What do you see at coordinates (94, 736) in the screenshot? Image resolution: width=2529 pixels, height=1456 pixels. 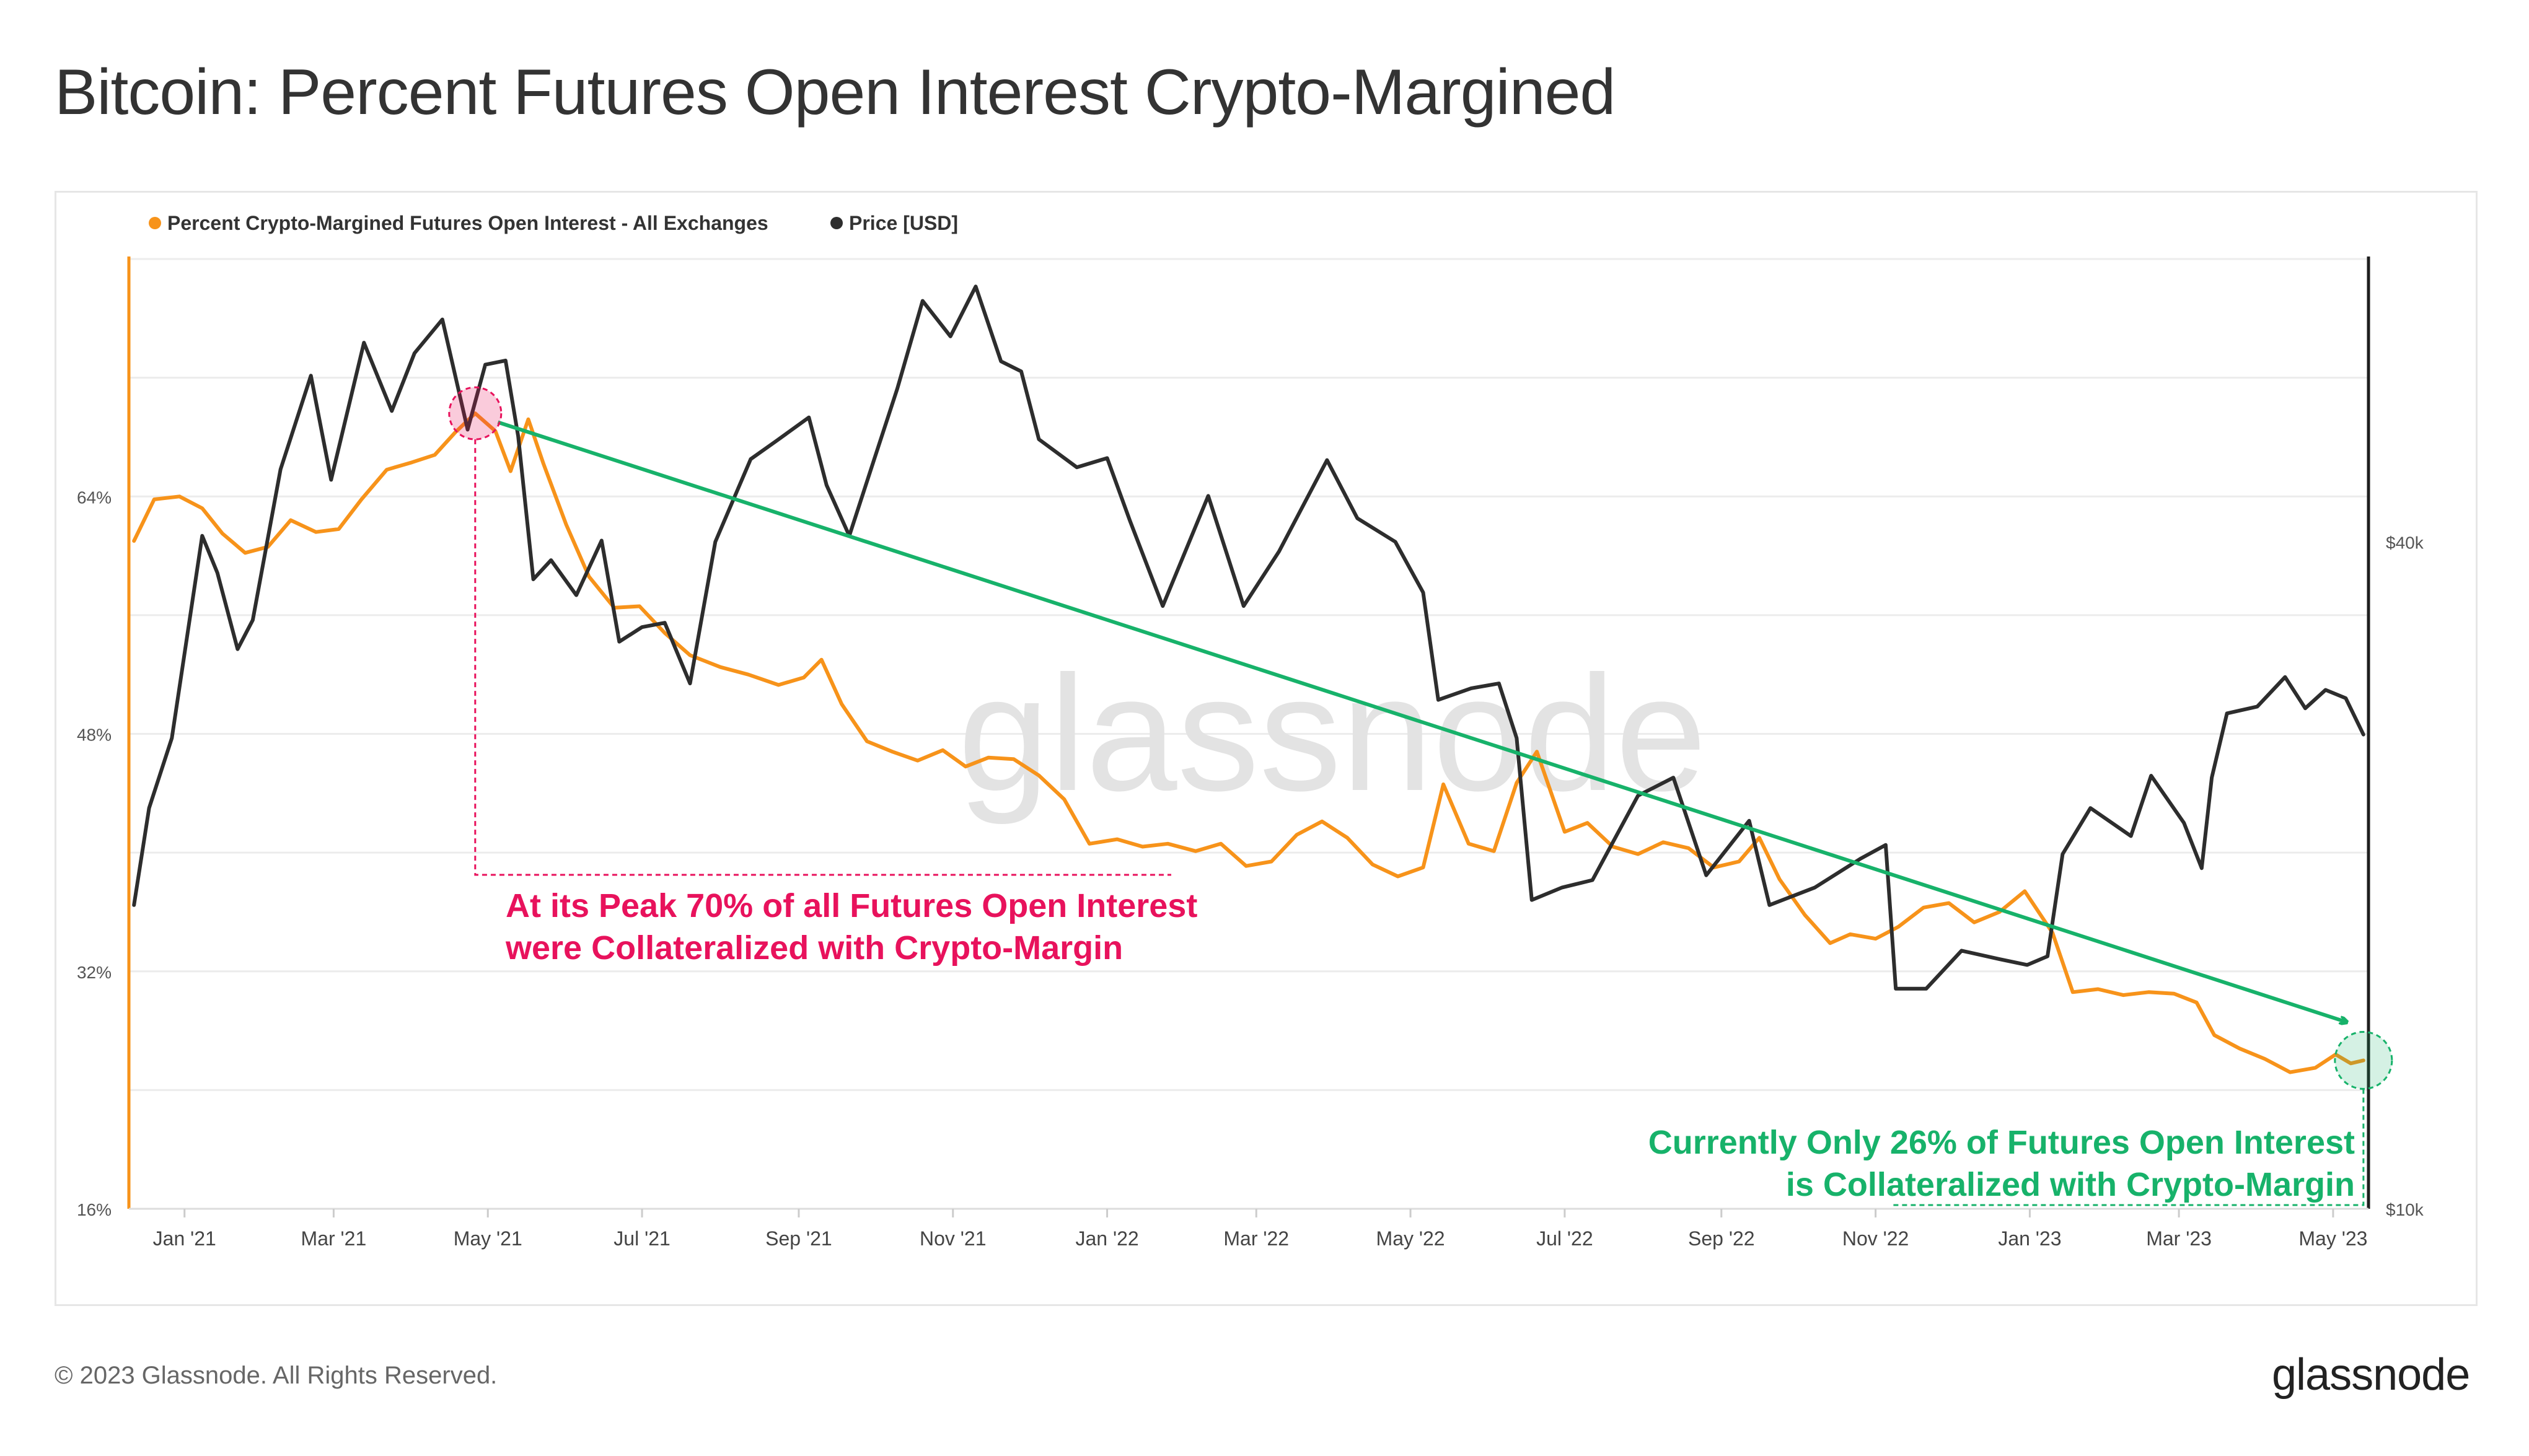 I see `y-left-tick-label: 48%` at bounding box center [94, 736].